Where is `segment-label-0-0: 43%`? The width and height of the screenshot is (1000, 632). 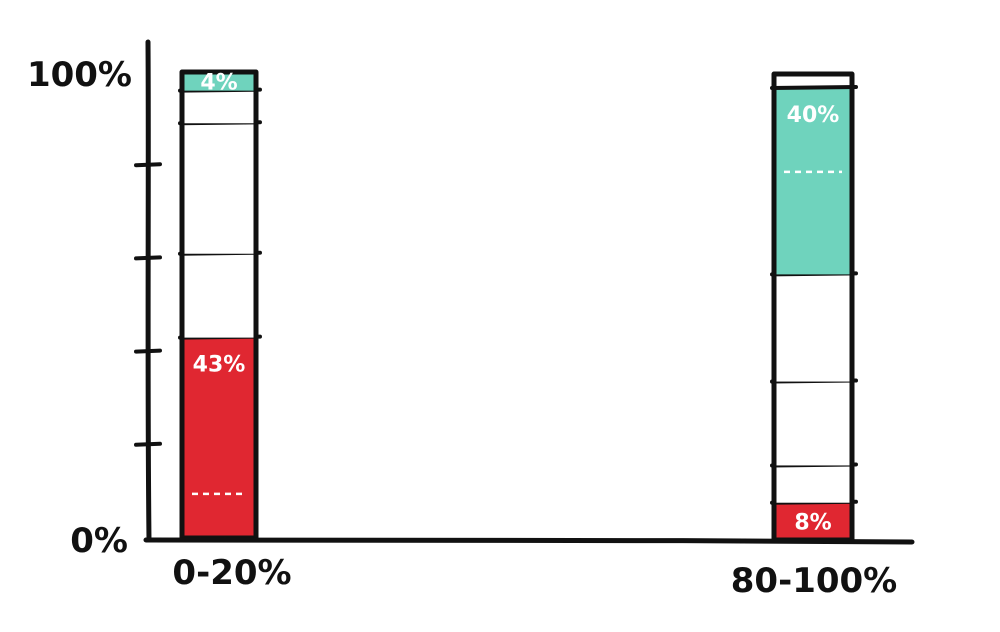 segment-label-0-0: 43% is located at coordinates (219, 365).